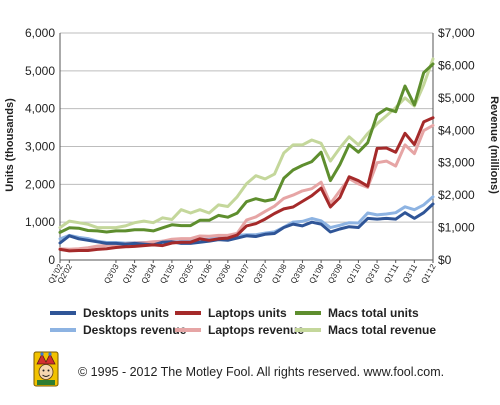 This screenshot has height=405, width=500. Describe the element at coordinates (10, 145) in the screenshot. I see `y-axis-title: Units (thousands)` at that location.